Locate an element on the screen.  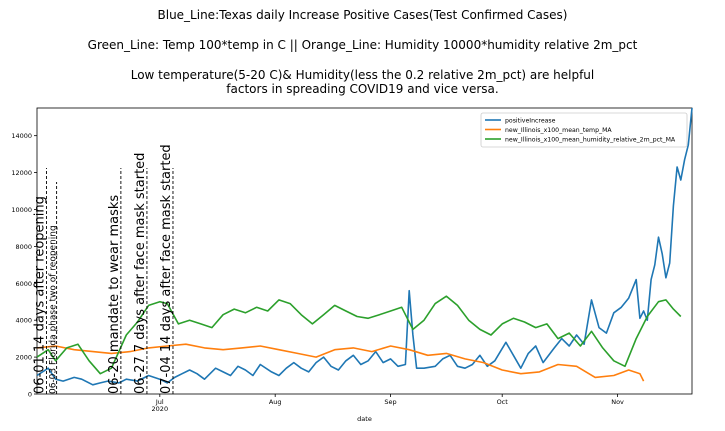
x-tick-label: Aug is located at coordinates (275, 402).